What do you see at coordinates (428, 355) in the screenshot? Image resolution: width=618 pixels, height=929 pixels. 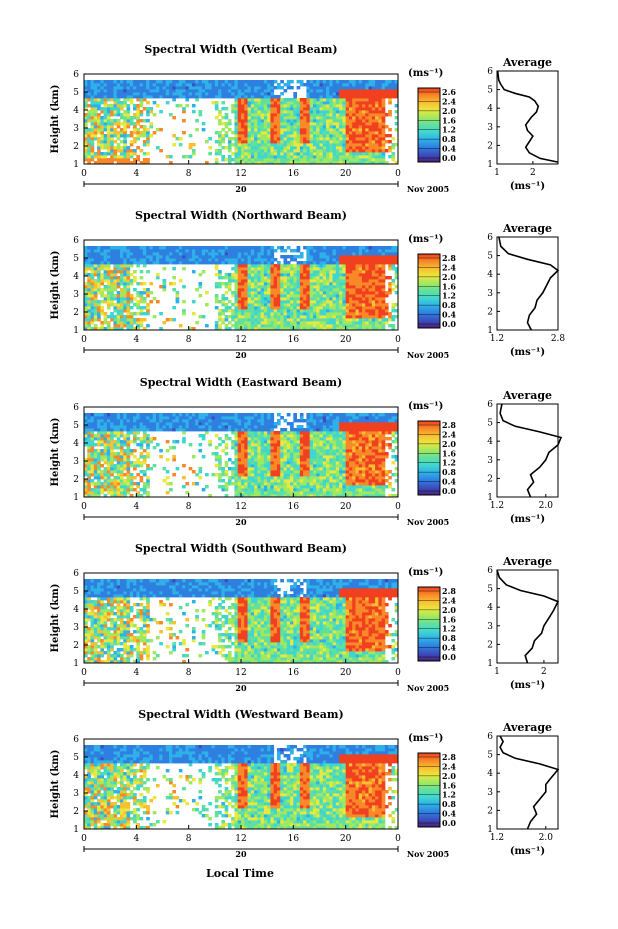 I see `date-label: Nov 2005` at bounding box center [428, 355].